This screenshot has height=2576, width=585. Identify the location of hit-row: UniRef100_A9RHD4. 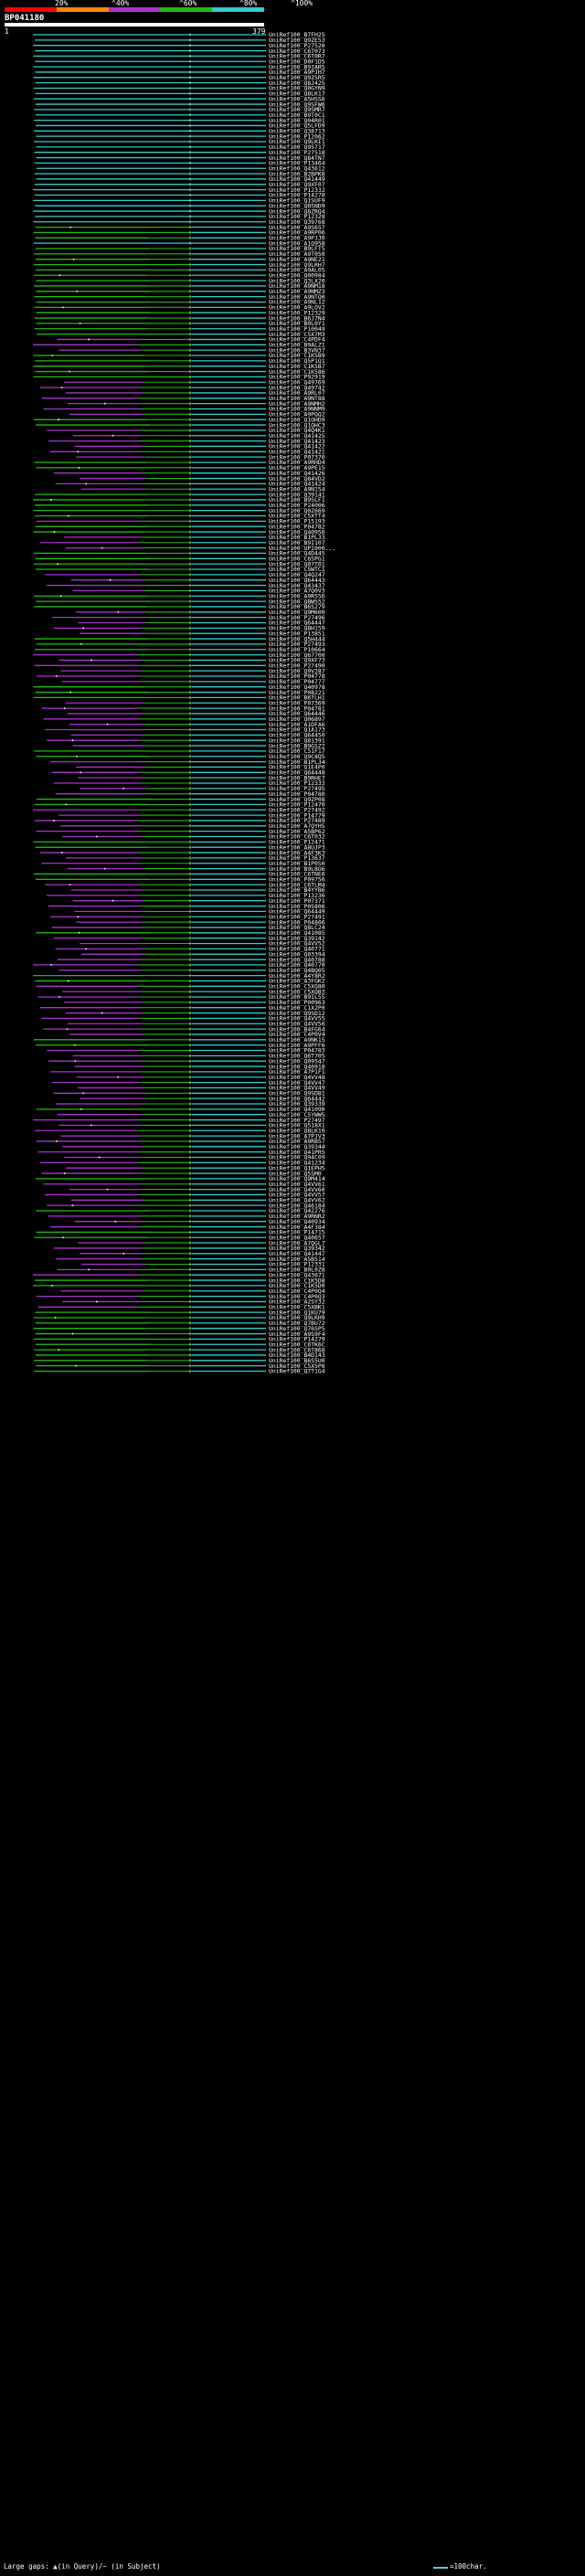
(179, 462).